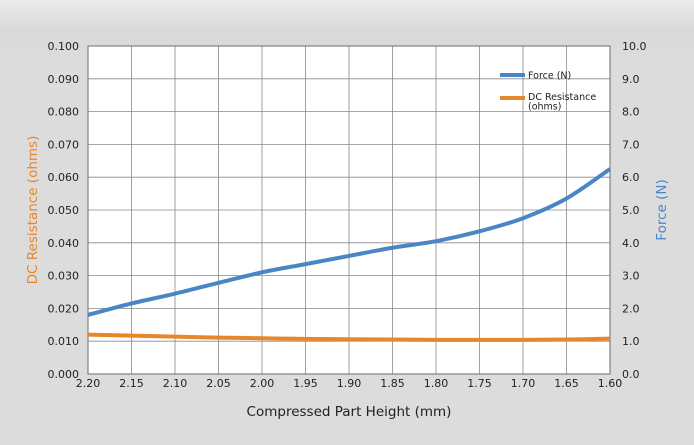 The image size is (694, 445). What do you see at coordinates (64, 144) in the screenshot?
I see `y-left-tick-label: 0.070` at bounding box center [64, 144].